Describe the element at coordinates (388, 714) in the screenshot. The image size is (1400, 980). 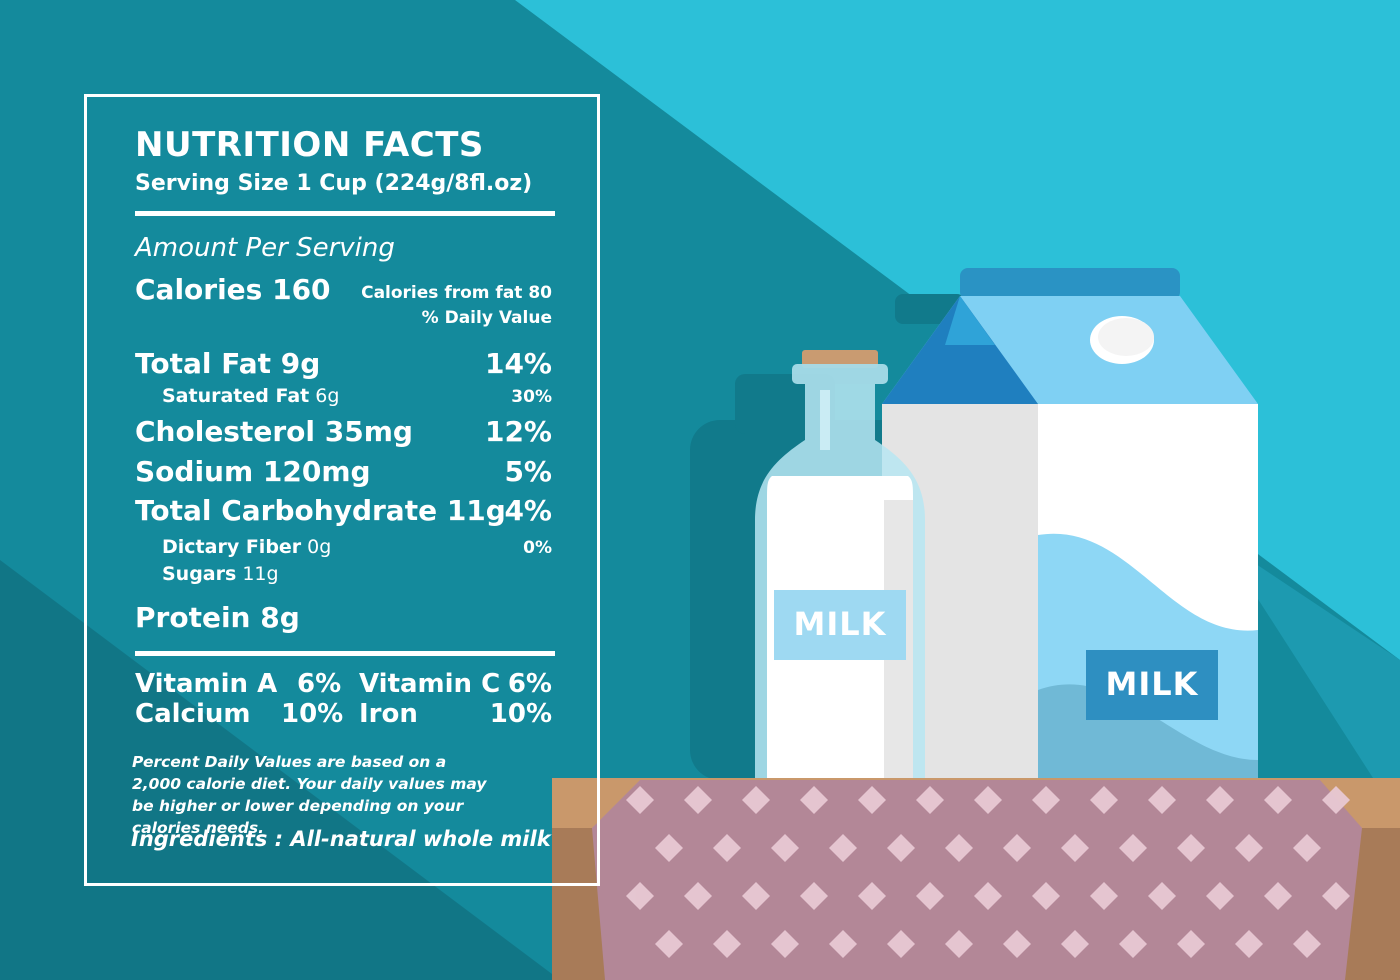
I see `iron-label: Iron` at that location.